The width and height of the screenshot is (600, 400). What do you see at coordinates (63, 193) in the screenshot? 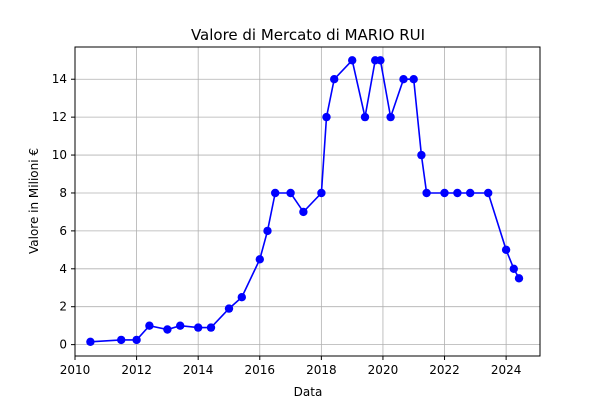
I see `y-tick-label: 8` at bounding box center [63, 193].